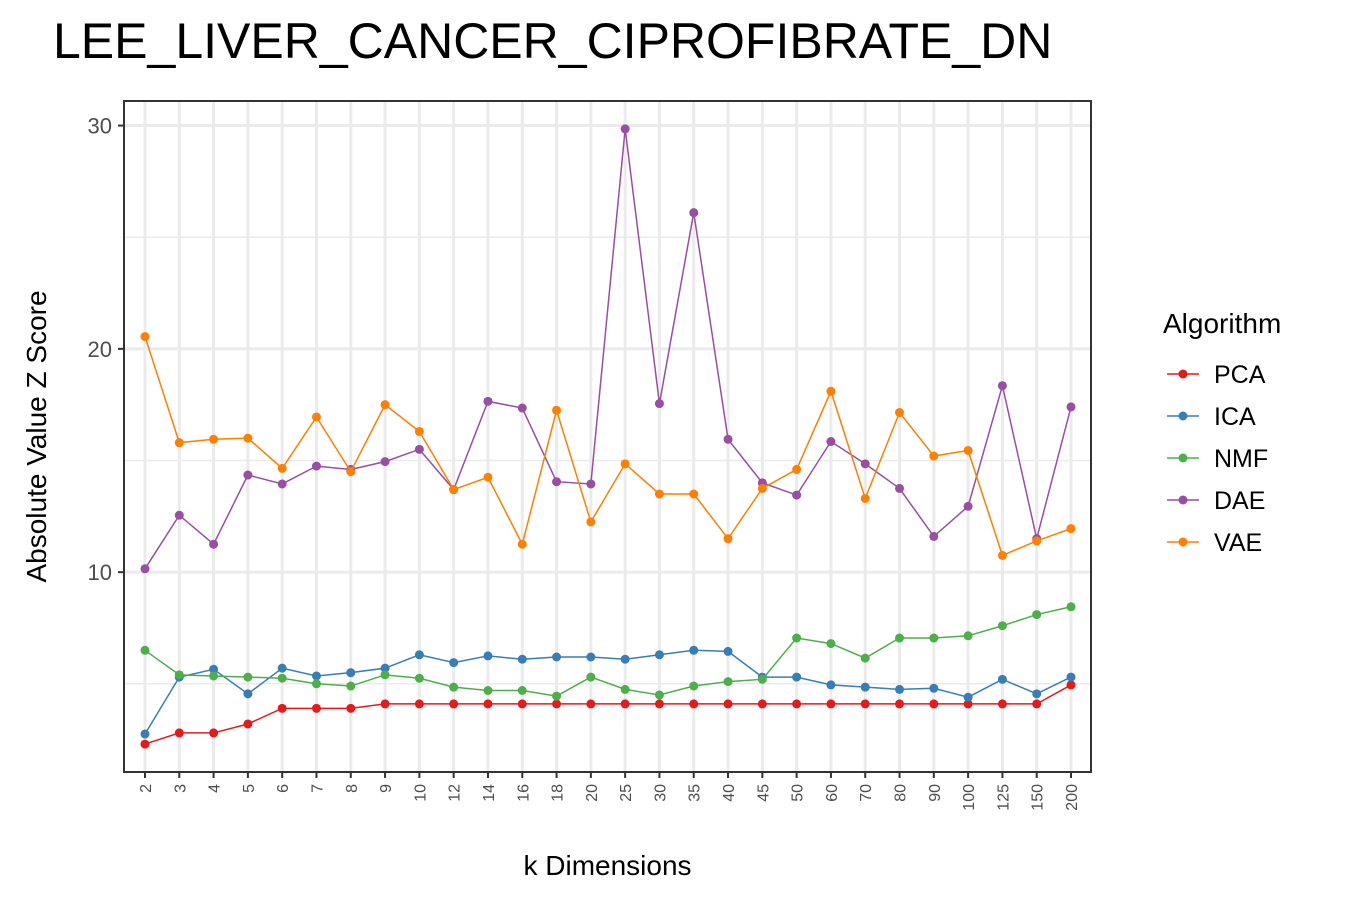 This screenshot has width=1350, height=900. Describe the element at coordinates (489, 793) in the screenshot. I see `x-tick-label: 14` at that location.